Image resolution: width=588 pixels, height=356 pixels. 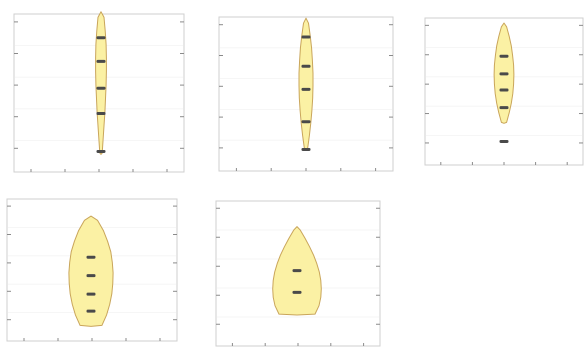 I want to click on chart-panel-4-svg, so click(x=92, y=270).